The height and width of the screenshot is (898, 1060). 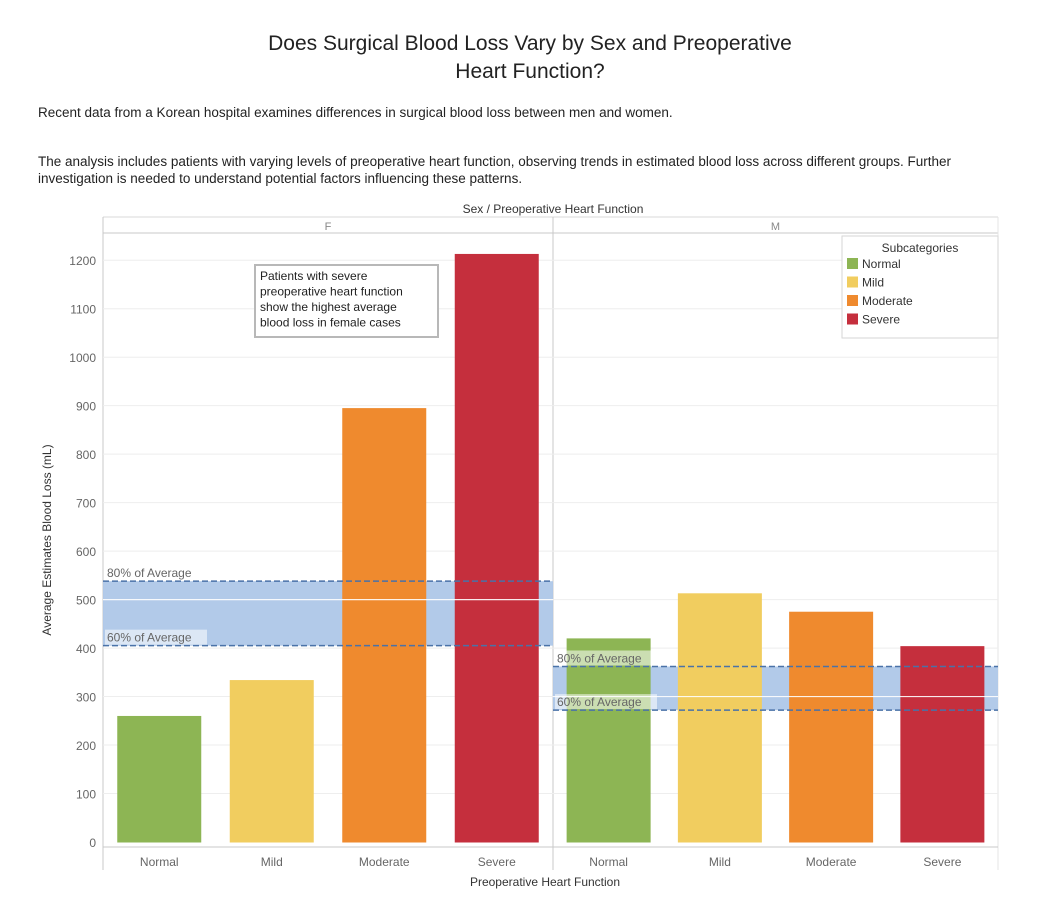 What do you see at coordinates (271, 761) in the screenshot?
I see `bar-F-mild` at bounding box center [271, 761].